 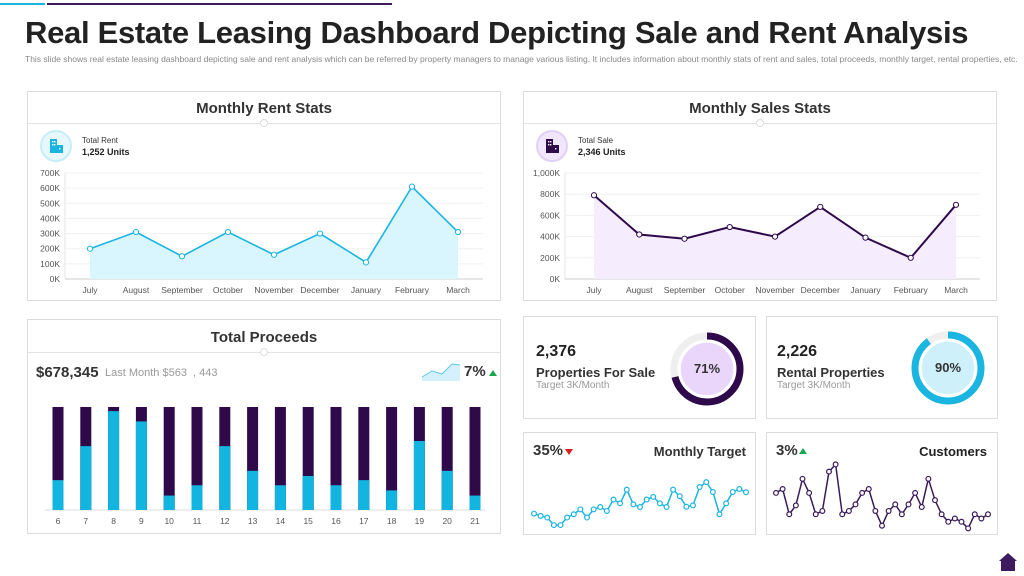 I want to click on y-tick-label: 500K, so click(x=50, y=203).